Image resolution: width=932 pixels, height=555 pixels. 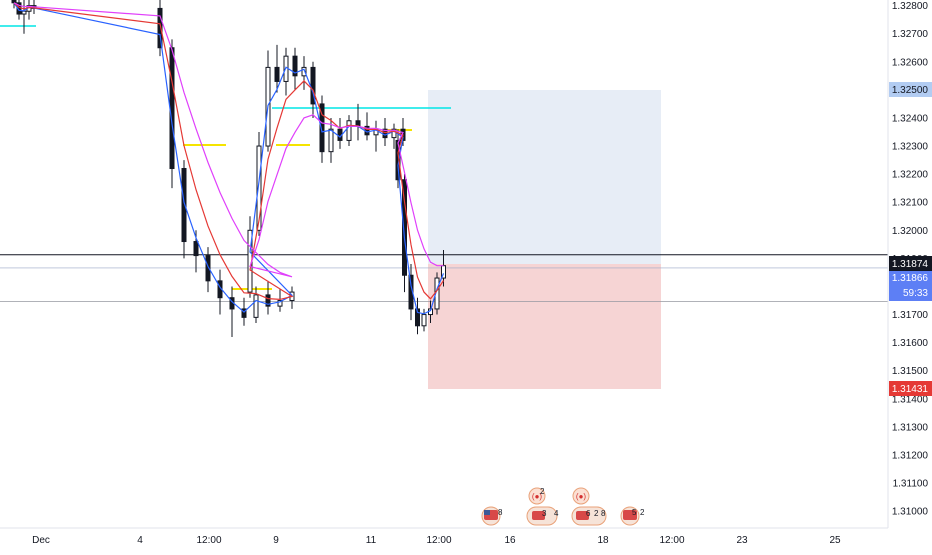 What do you see at coordinates (835, 540) in the screenshot?
I see `time-tick-label: 25` at bounding box center [835, 540].